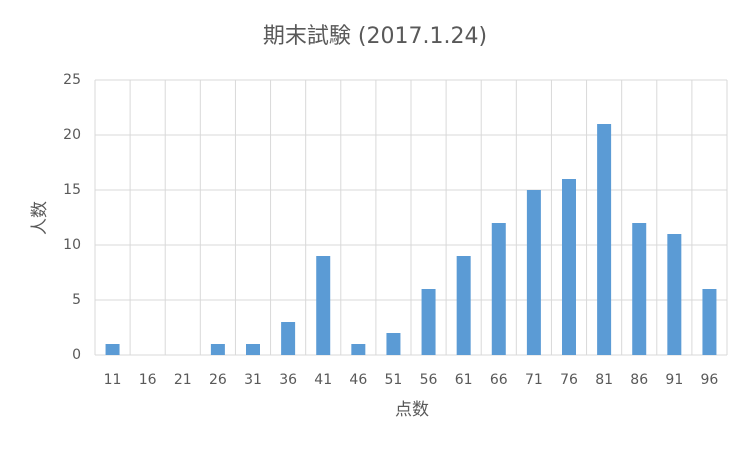 Image resolution: width=750 pixels, height=449 pixels. What do you see at coordinates (464, 380) in the screenshot?
I see `x-tick-label: 61` at bounding box center [464, 380].